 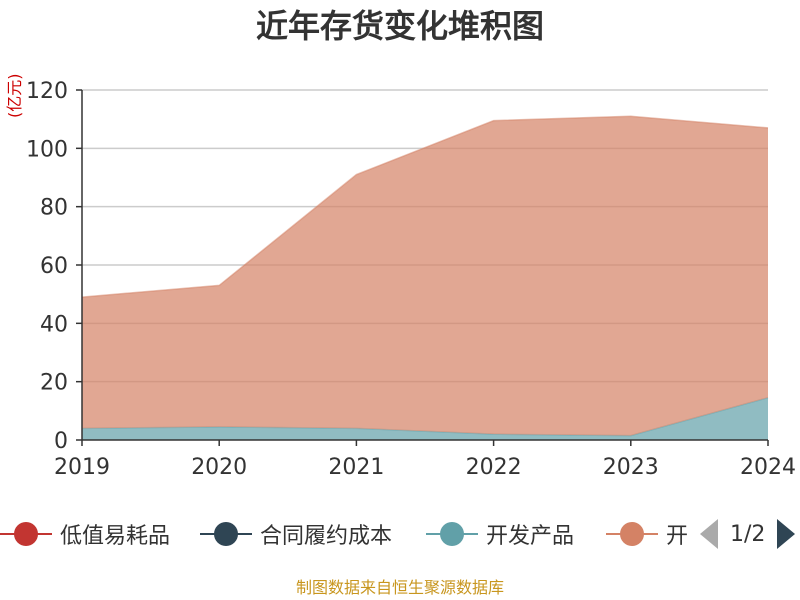 I want to click on legend-item: 合同履约成本, so click(x=296, y=534).